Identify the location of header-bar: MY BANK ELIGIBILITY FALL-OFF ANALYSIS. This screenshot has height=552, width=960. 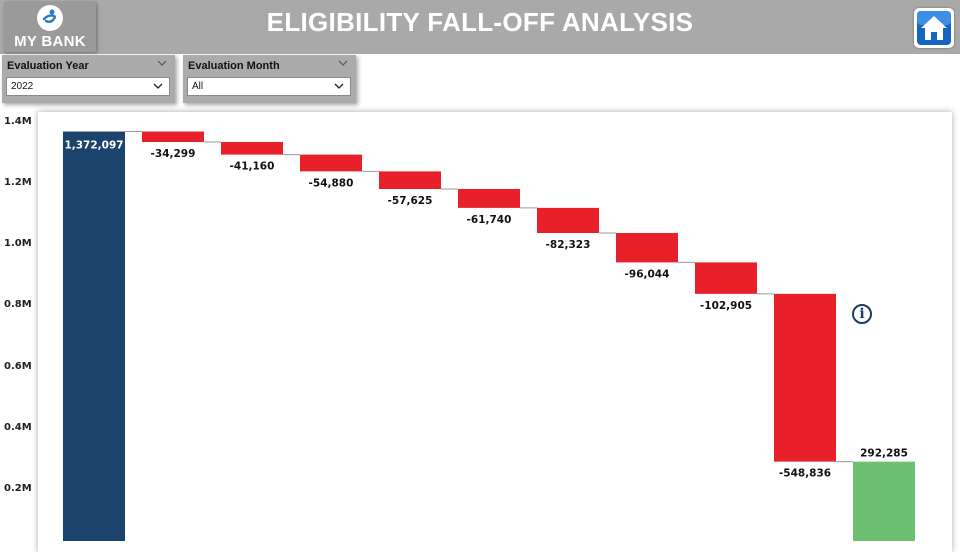
(480, 27).